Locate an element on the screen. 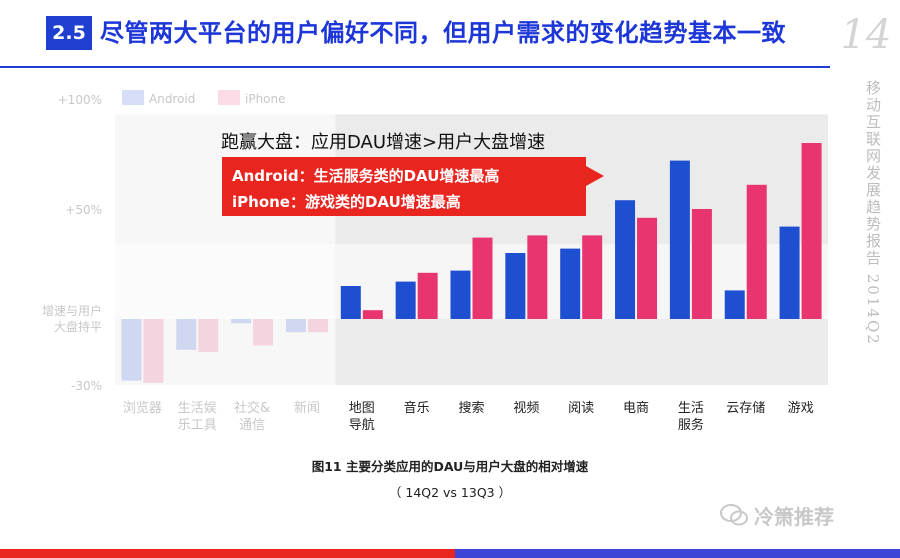 This screenshot has height=558, width=900. x-tick-label: 乐工具 is located at coordinates (197, 425).